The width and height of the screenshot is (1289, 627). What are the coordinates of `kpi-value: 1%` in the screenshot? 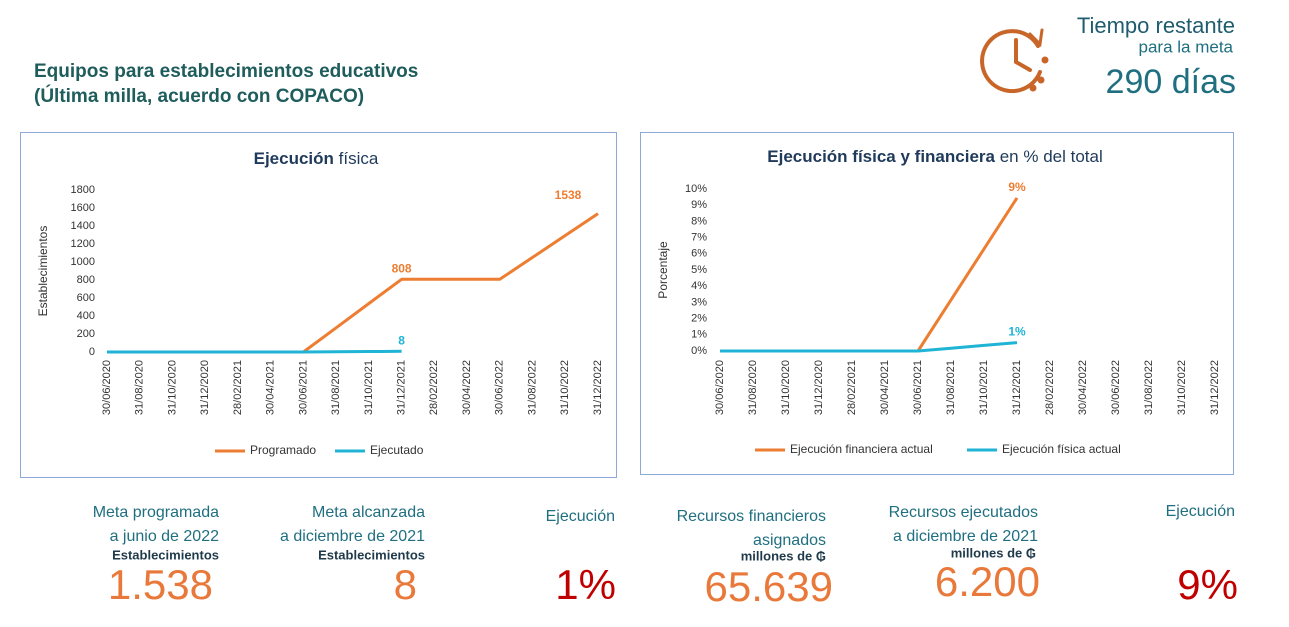 It's located at (585, 584).